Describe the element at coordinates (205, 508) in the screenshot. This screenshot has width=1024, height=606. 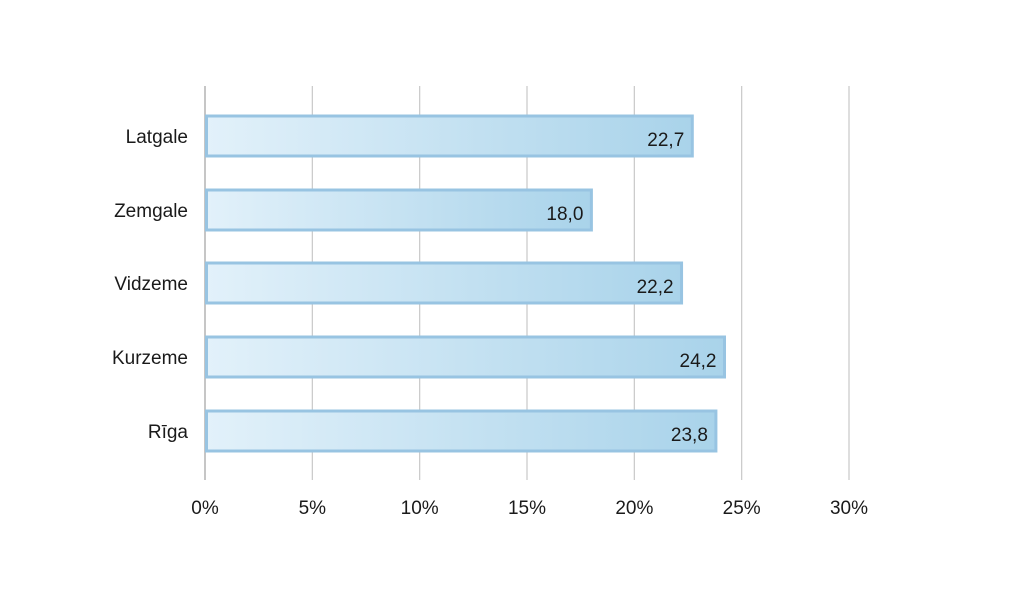
I see `x-tick-label: 0%` at that location.